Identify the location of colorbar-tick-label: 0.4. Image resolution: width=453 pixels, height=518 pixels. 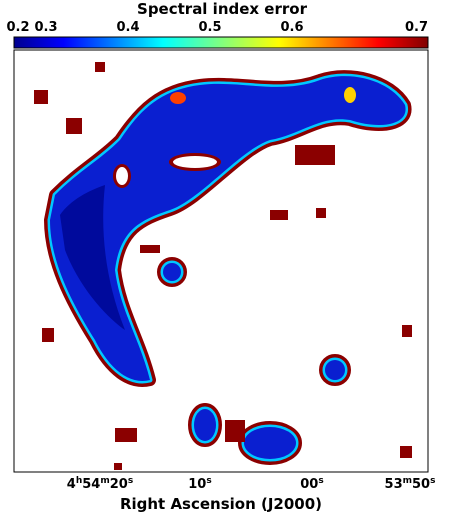
(127, 27).